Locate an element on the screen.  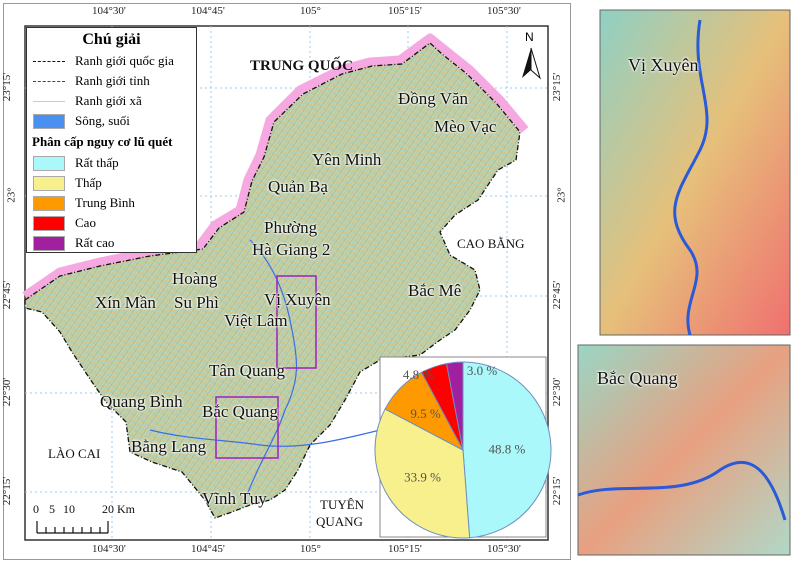
lat-tick-left: 23° is located at coordinates (11, 195).